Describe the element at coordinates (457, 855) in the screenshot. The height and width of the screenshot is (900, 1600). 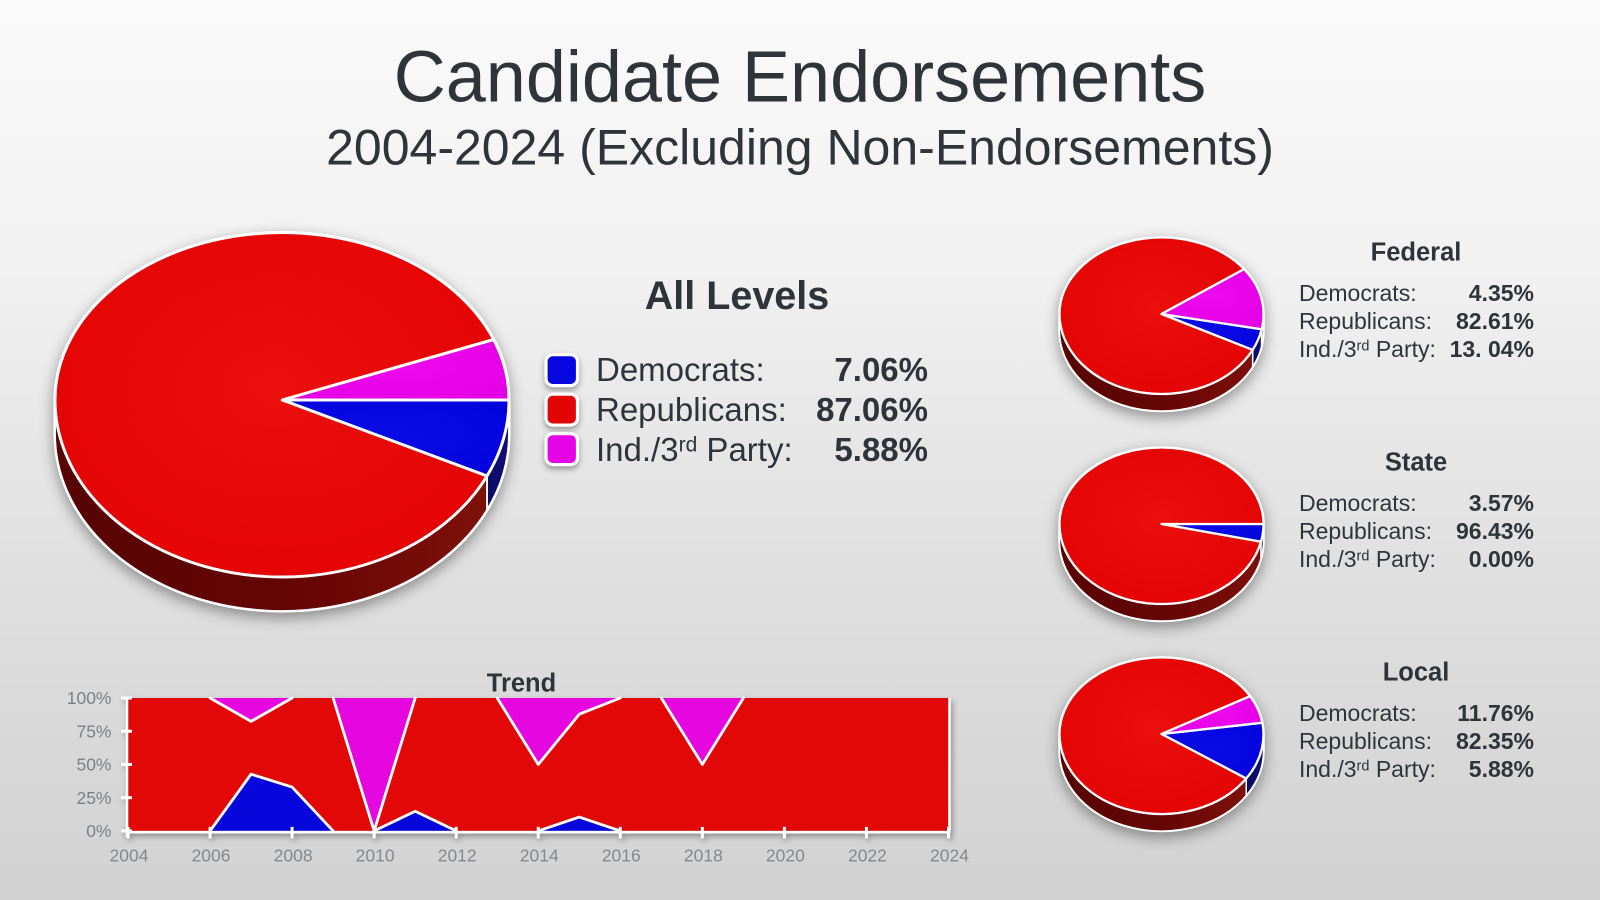
I see `svg-text: 2012` at that location.